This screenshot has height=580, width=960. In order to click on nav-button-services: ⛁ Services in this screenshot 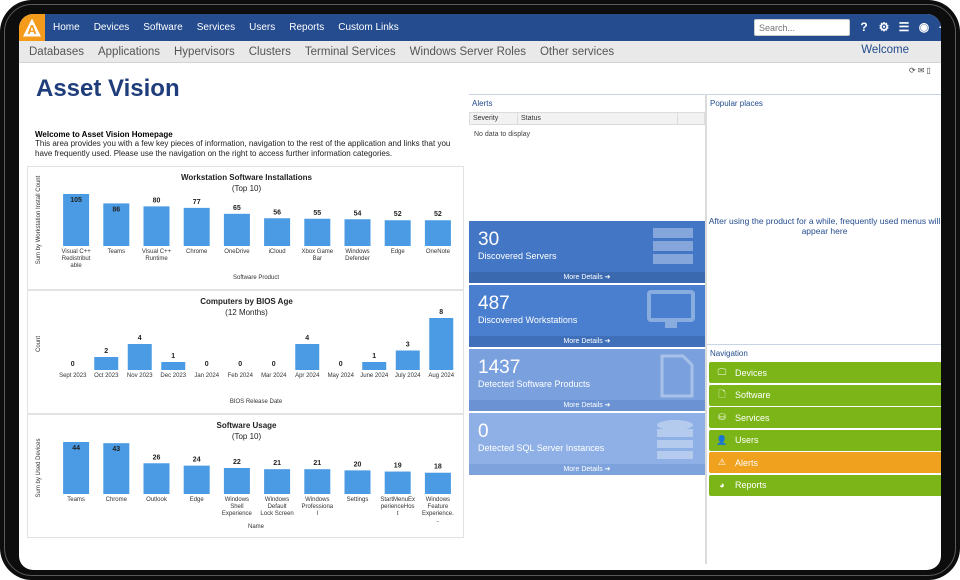, I will do `click(825, 417)`.